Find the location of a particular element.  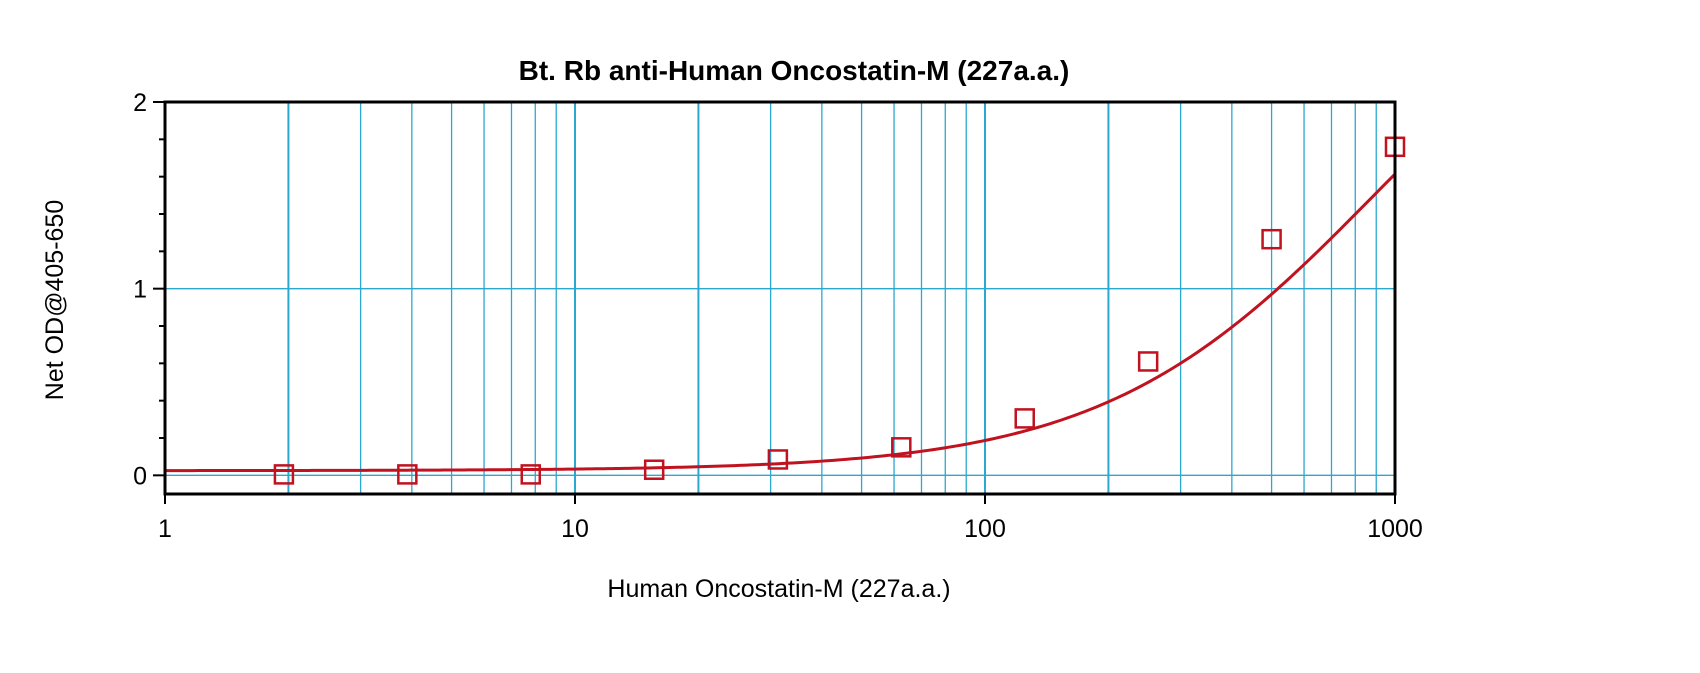

x-tick-label: 1 is located at coordinates (165, 529).